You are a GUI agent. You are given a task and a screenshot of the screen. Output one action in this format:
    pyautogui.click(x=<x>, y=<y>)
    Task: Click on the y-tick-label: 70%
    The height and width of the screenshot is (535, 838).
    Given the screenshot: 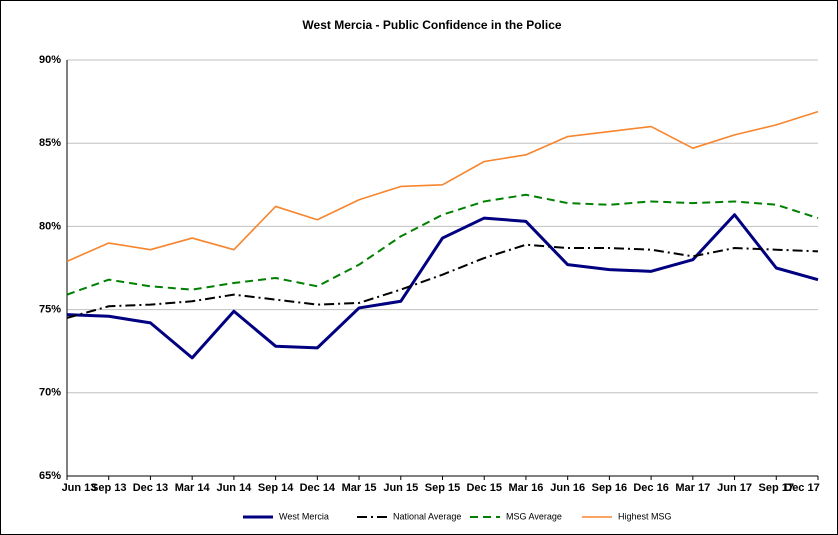 What is the action you would take?
    pyautogui.click(x=50, y=393)
    